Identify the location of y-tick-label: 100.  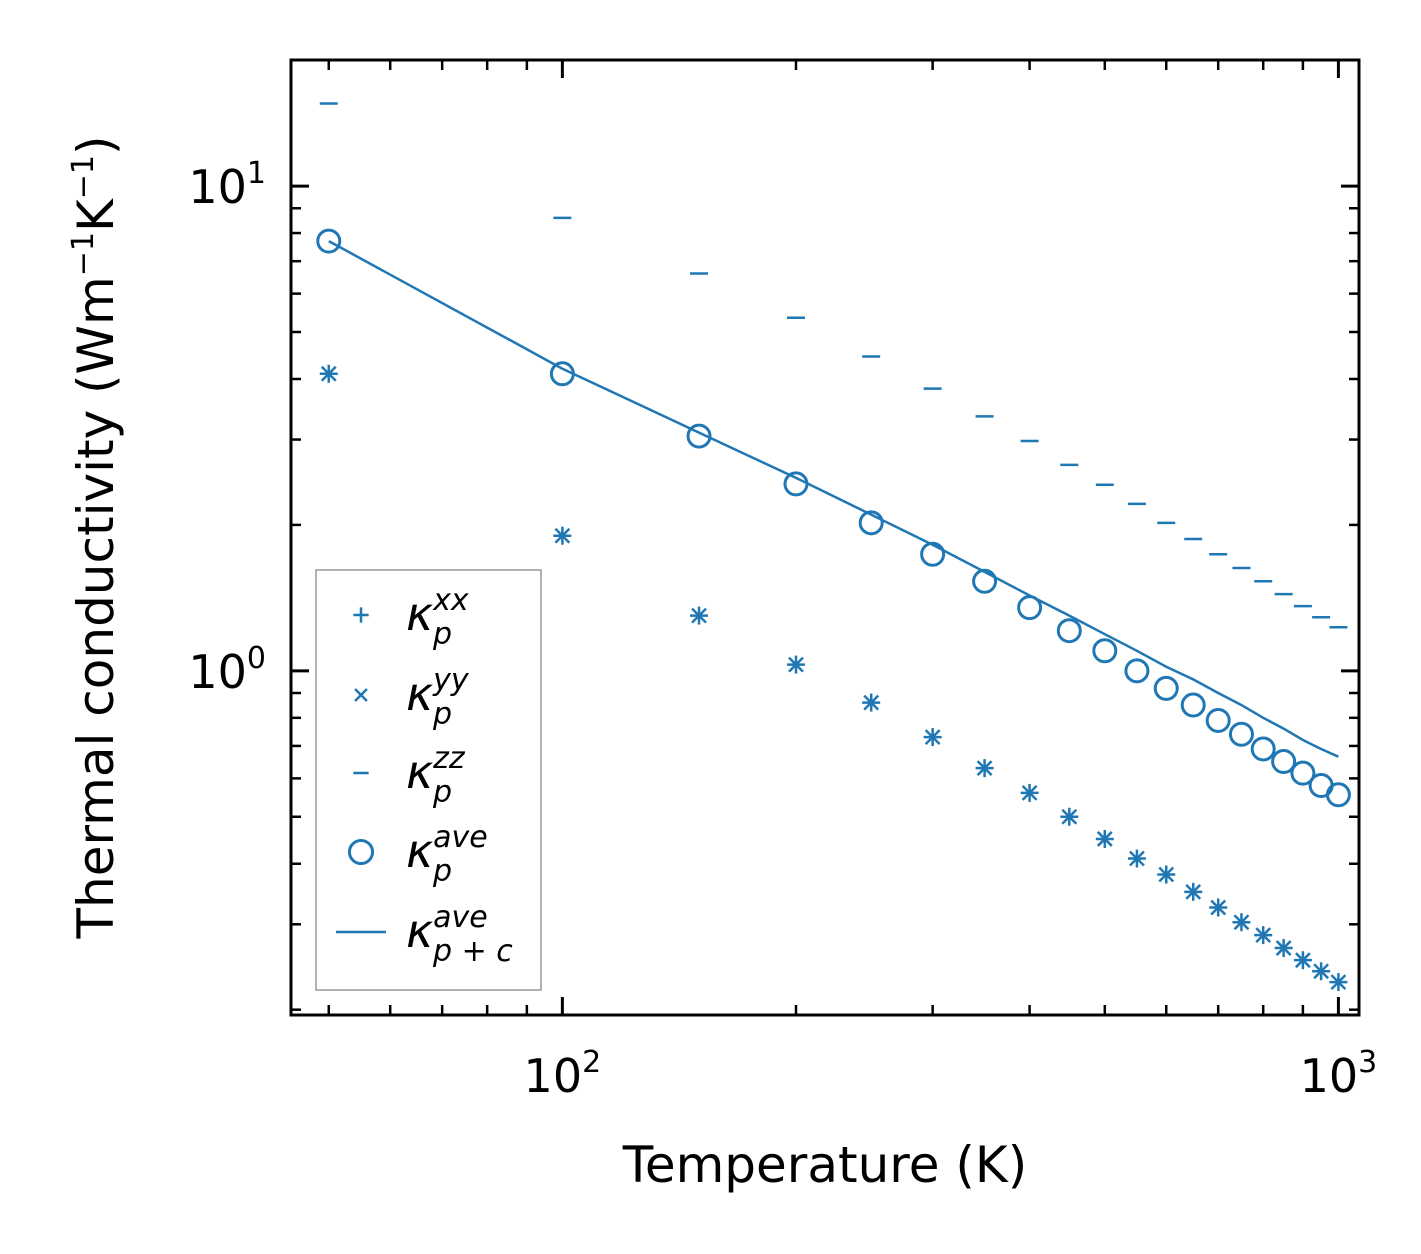
(227, 670).